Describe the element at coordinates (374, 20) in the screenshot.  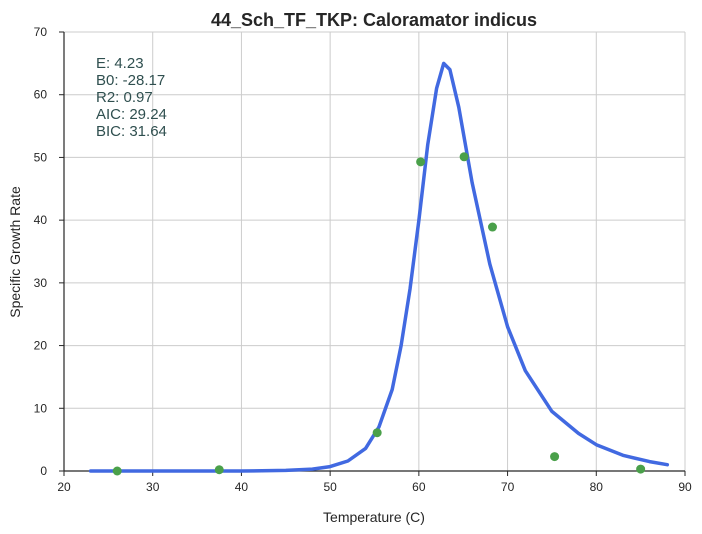
I see `chart-title: 44_Sch_TF_TKP: Caloramator indicus` at that location.